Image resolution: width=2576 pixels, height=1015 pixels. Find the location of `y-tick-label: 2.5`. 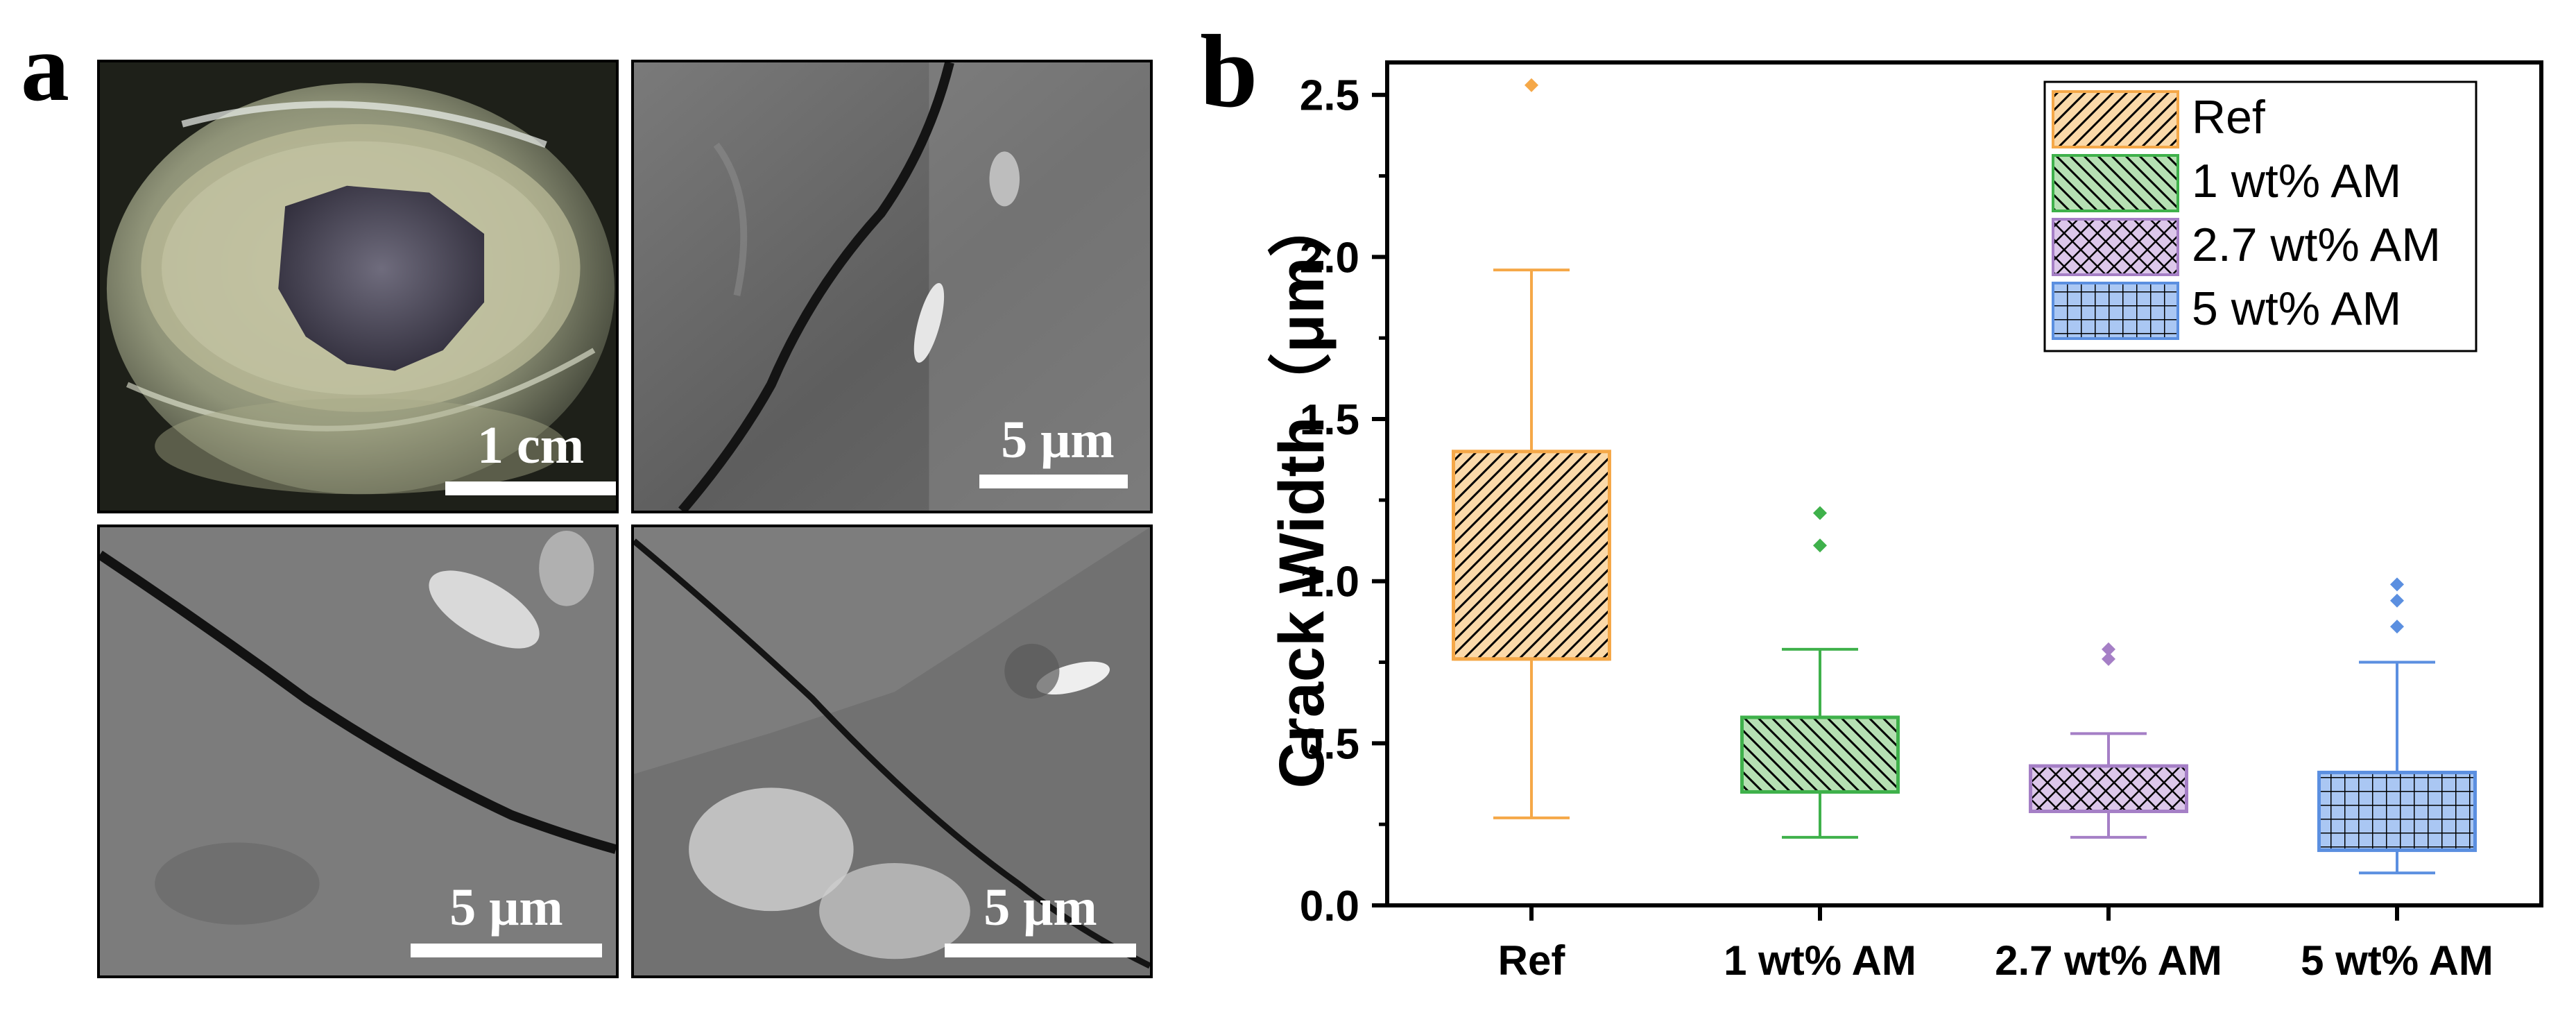

y-tick-label: 2.5 is located at coordinates (1329, 96).